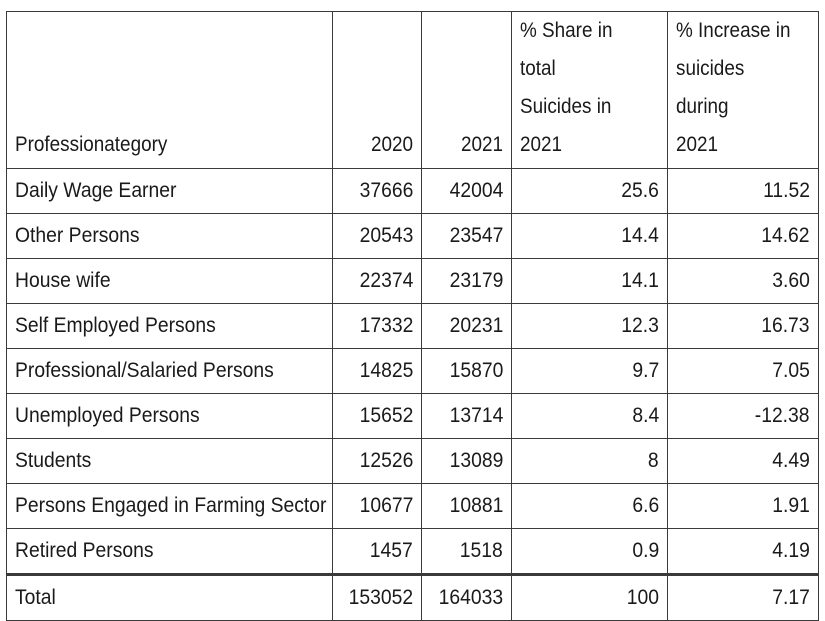 This screenshot has width=825, height=621. I want to click on row-category-cell: House wife, so click(169, 281).